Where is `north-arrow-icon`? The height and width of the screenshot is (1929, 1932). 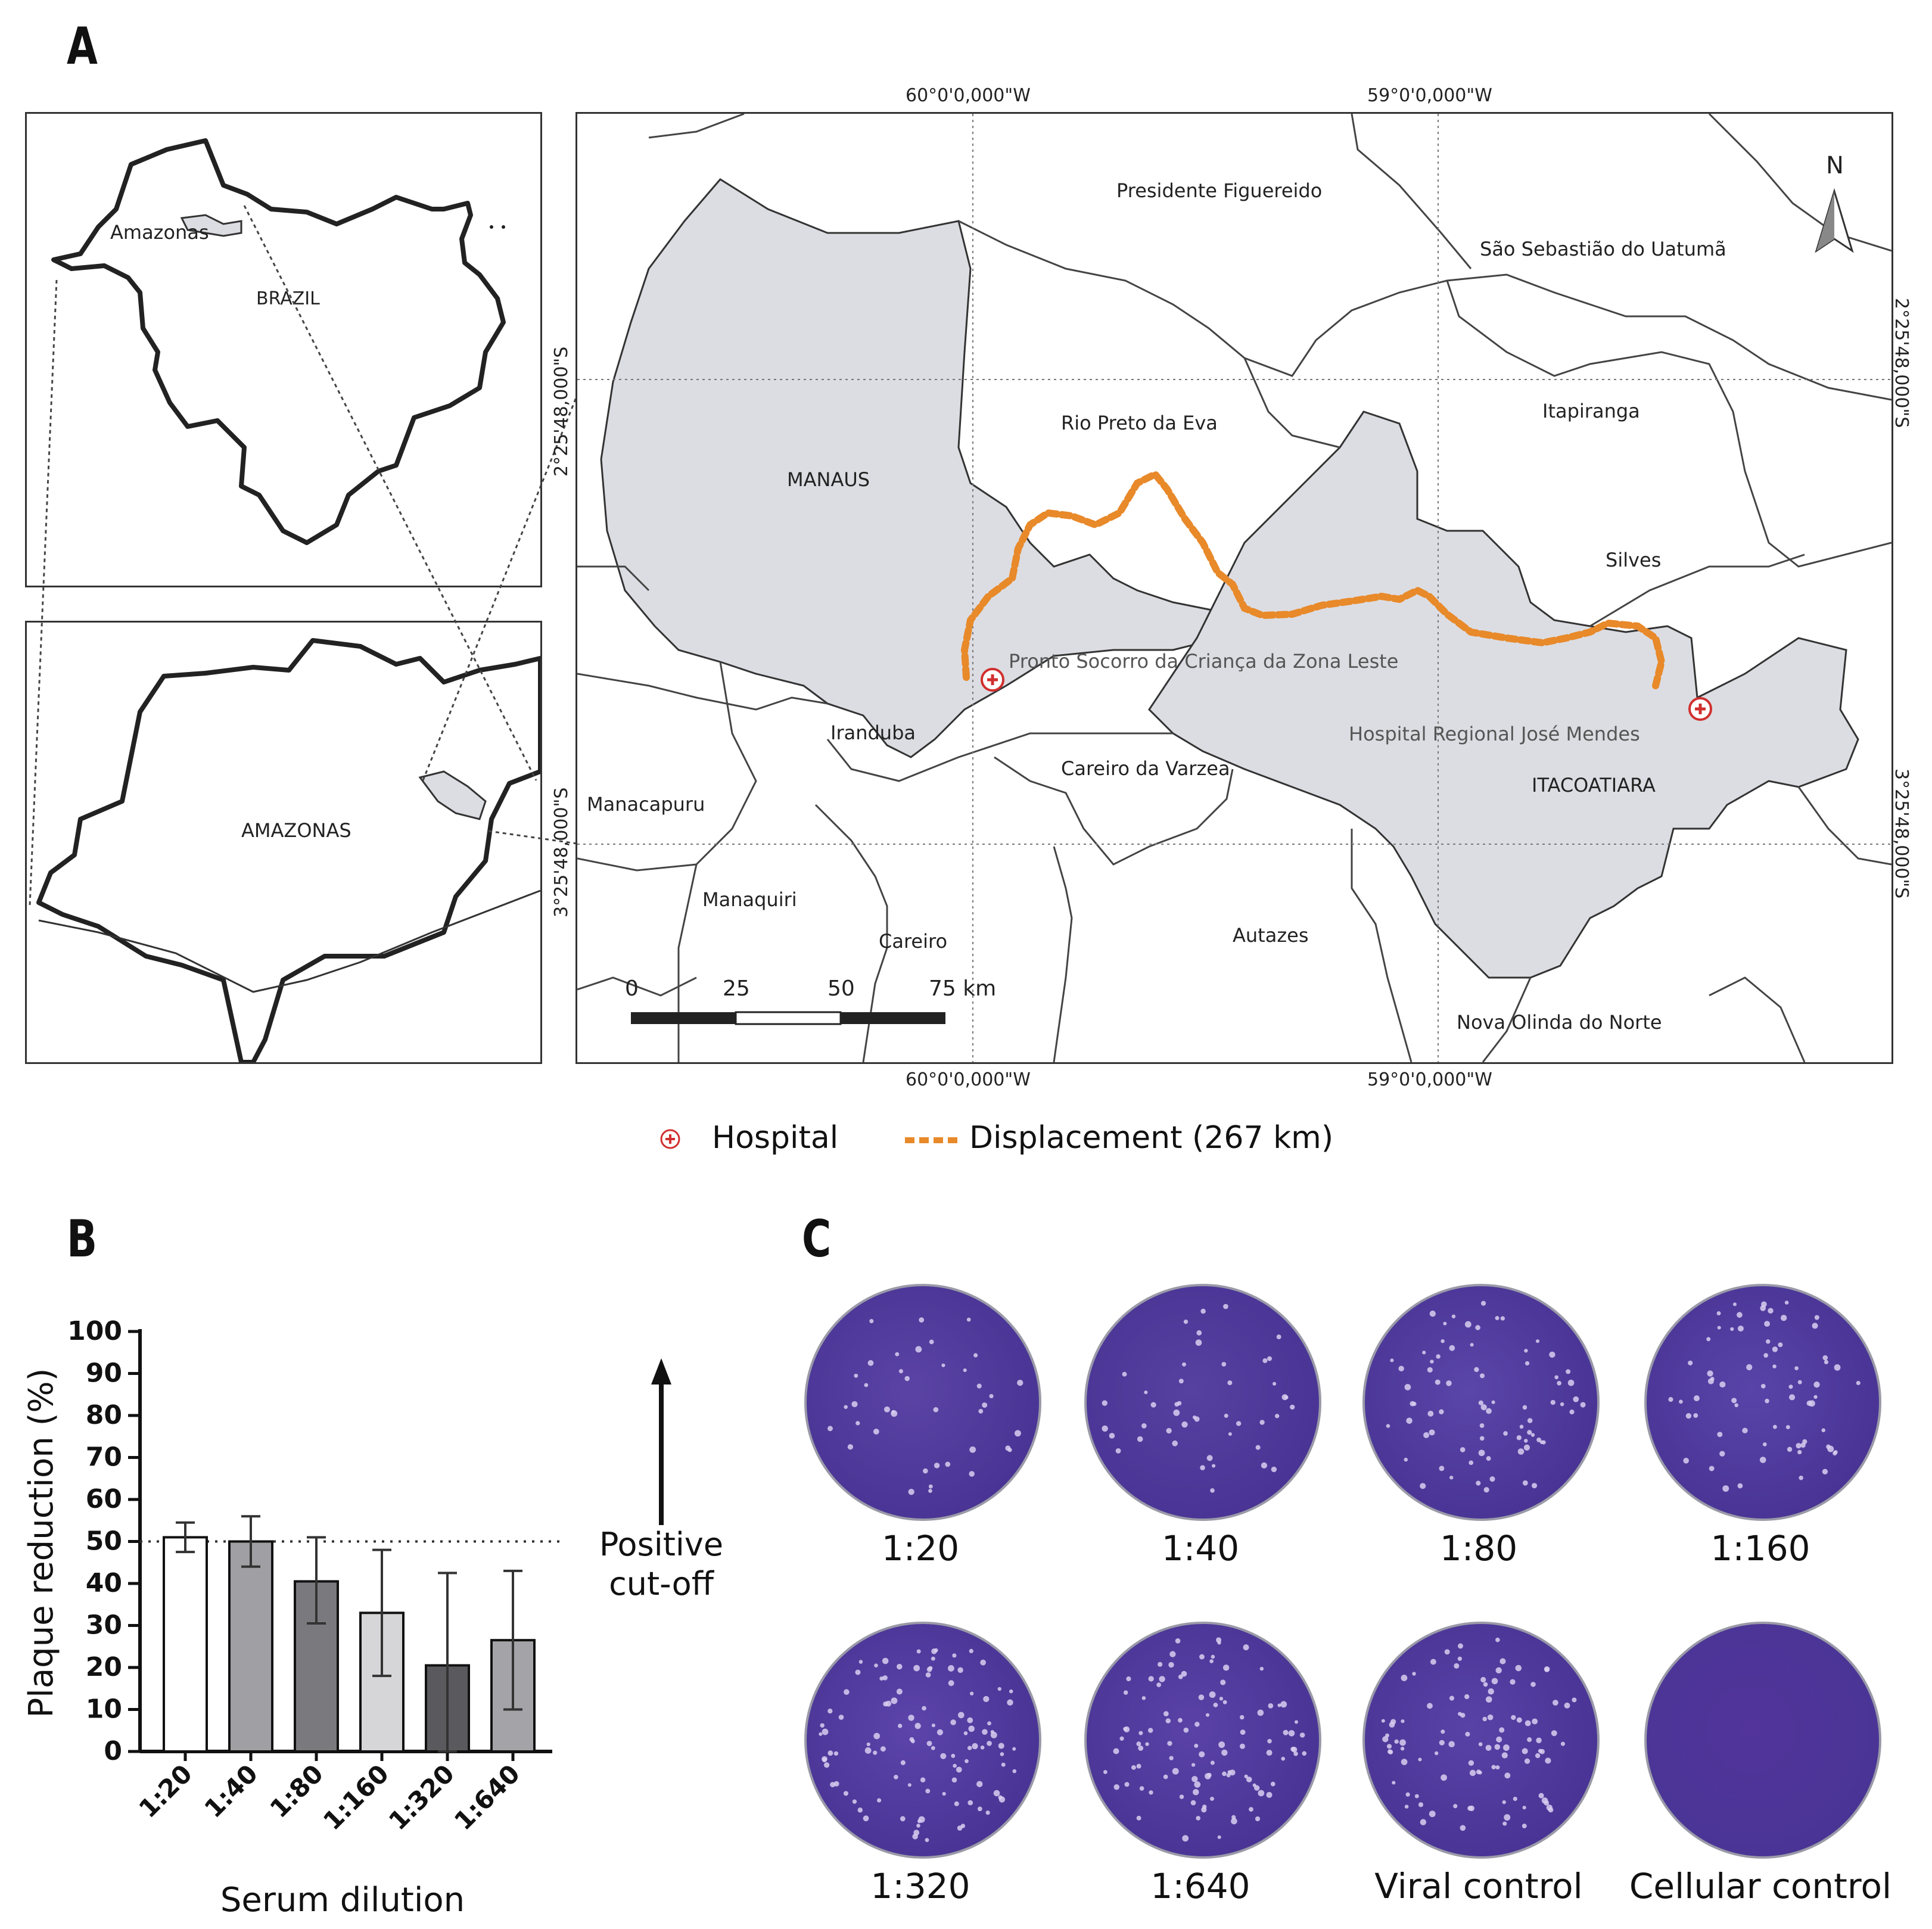
north-arrow-icon is located at coordinates (1834, 220).